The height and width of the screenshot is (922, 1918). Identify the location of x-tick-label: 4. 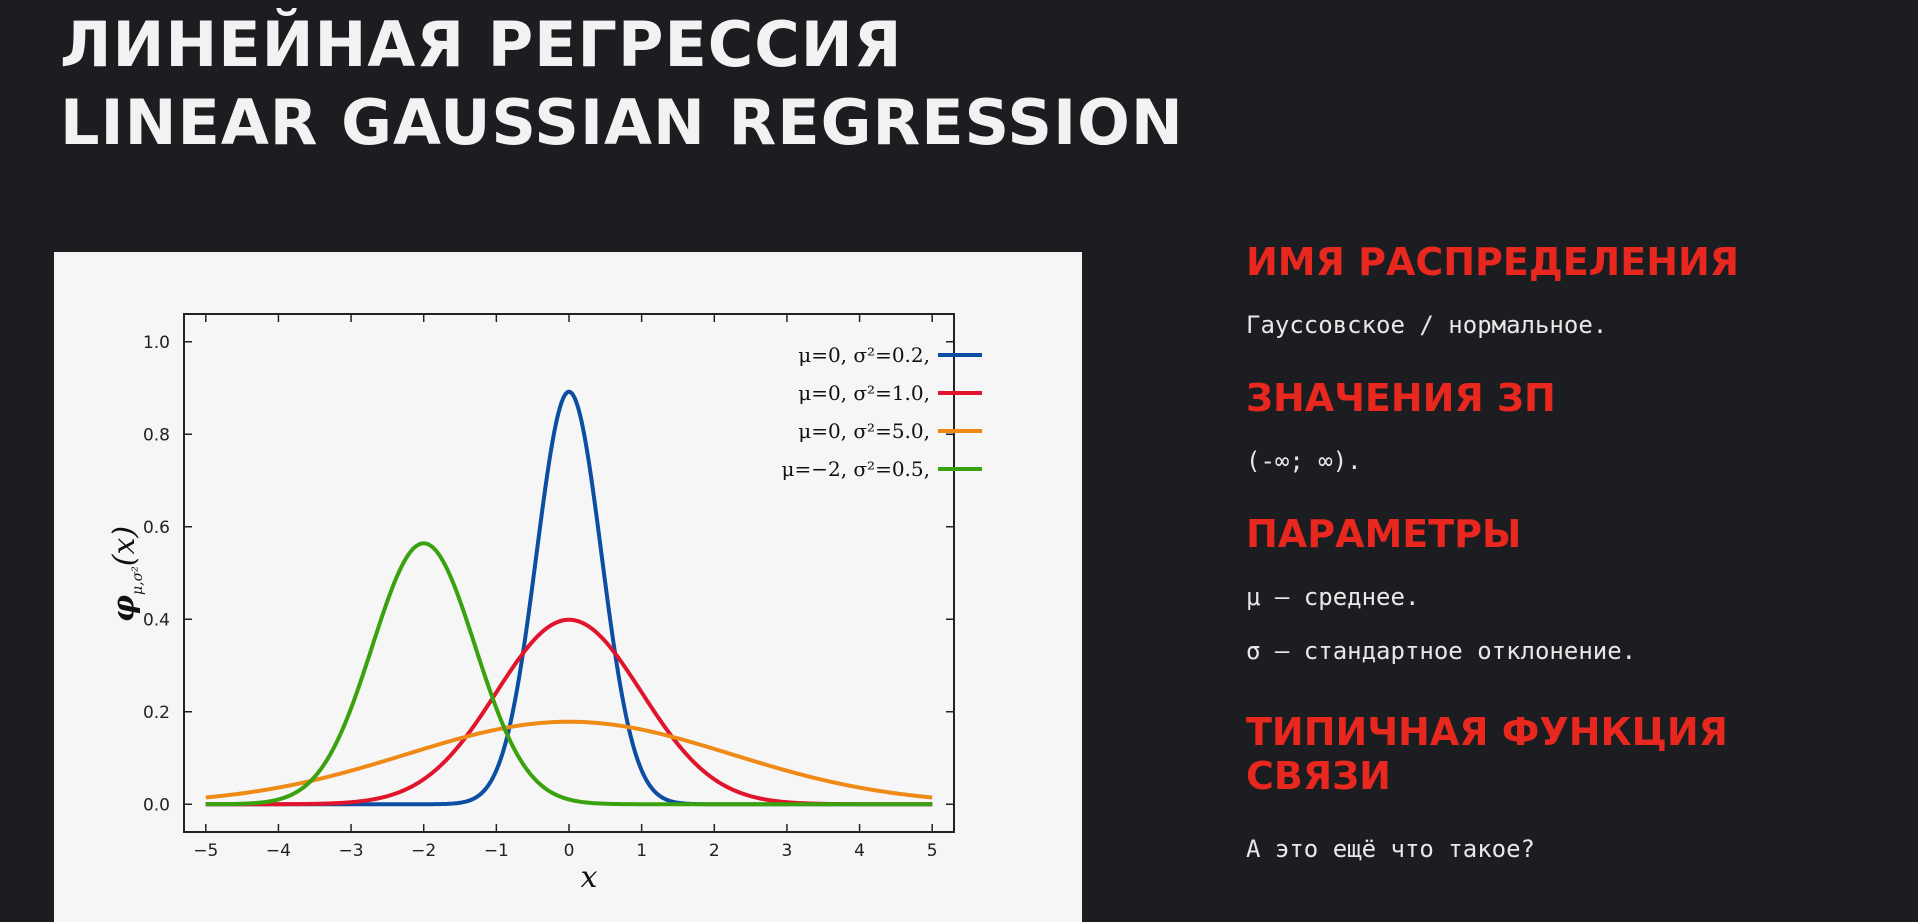
(859, 851).